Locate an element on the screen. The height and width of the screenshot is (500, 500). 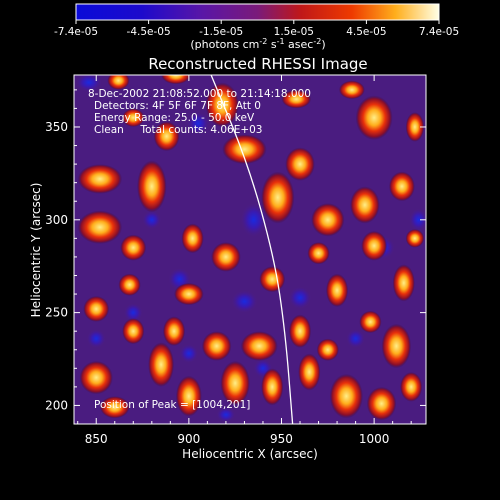
x-tick-label-950: 950 is located at coordinates (281, 439).